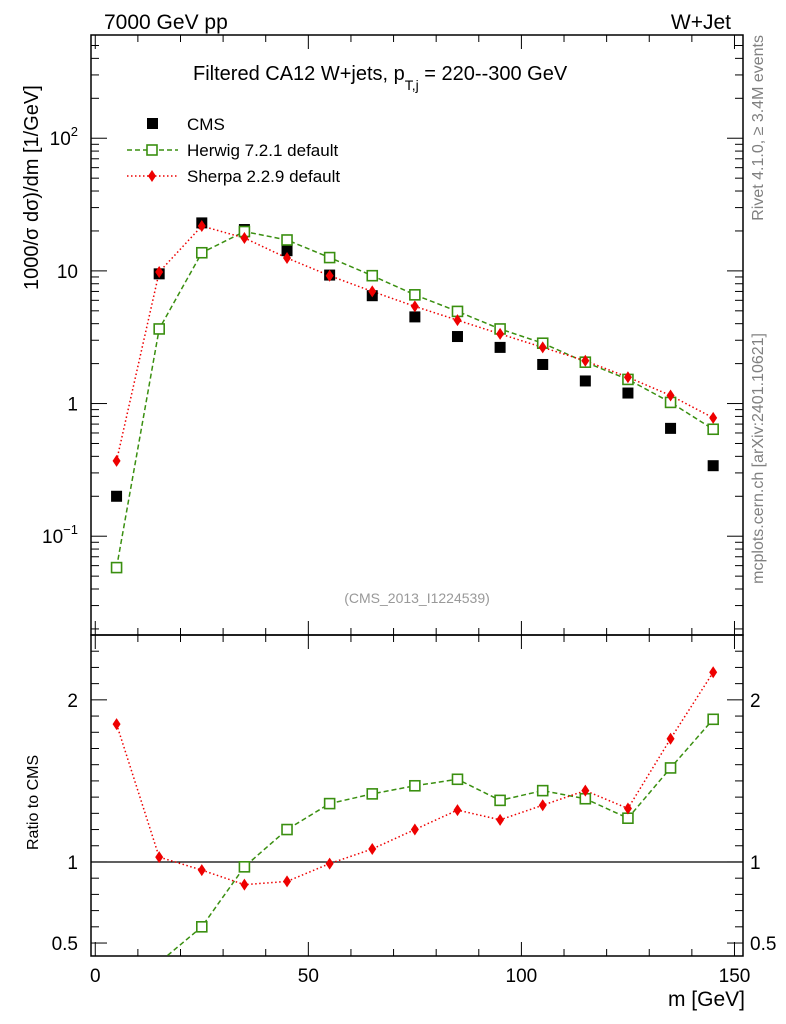 This screenshot has height=1024, width=786. What do you see at coordinates (701, 22) in the screenshot?
I see `header-right: W+Jet` at bounding box center [701, 22].